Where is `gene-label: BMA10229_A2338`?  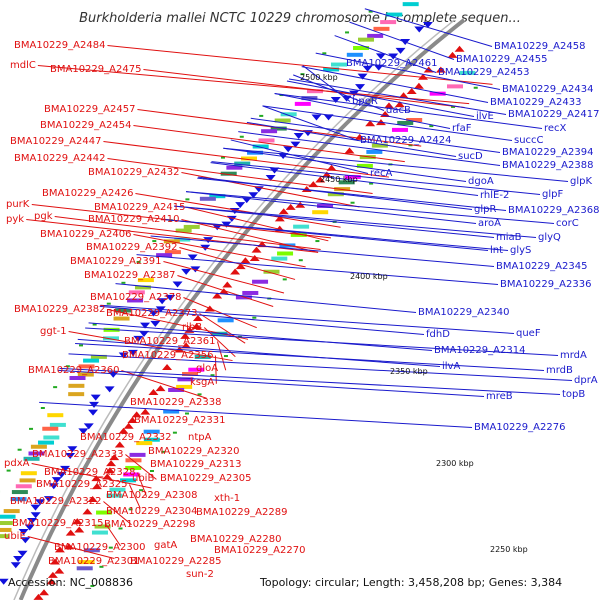
gene-label: BMA10229_A2338 is located at coordinates (175, 402).